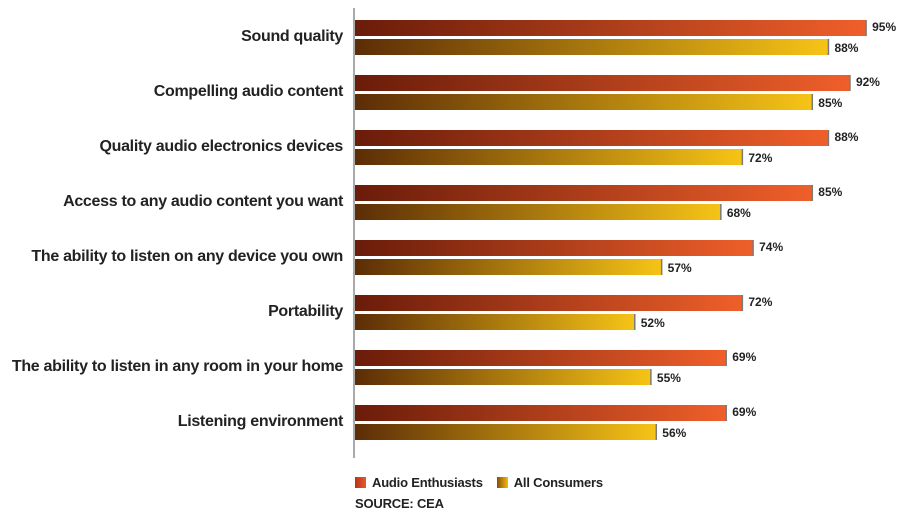 The height and width of the screenshot is (514, 909). What do you see at coordinates (674, 433) in the screenshot?
I see `data-label-all-consumers: 56%` at bounding box center [674, 433].